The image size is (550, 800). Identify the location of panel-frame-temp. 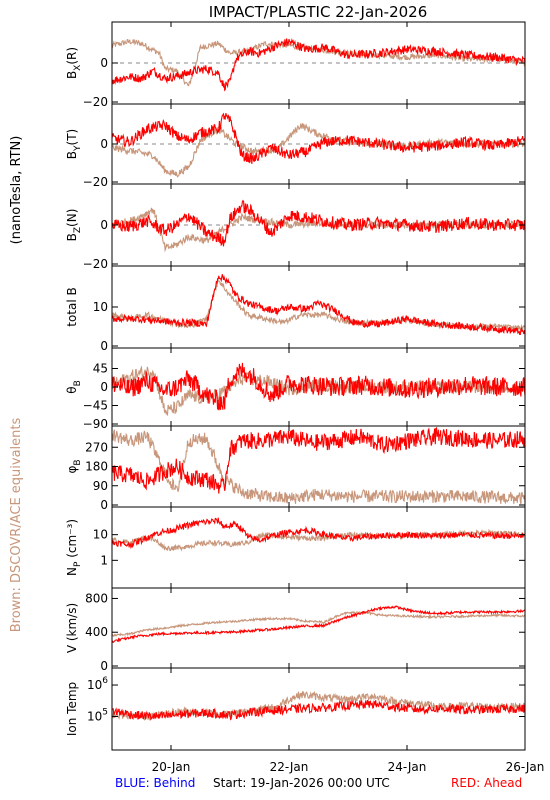
(318, 709).